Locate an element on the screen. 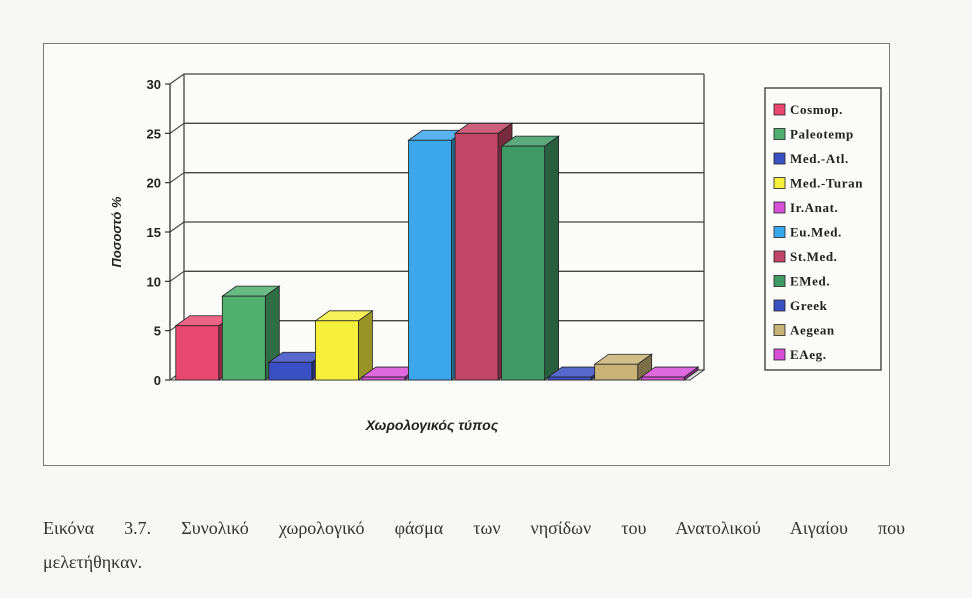 This screenshot has width=972, height=598. legend-label: EMed. is located at coordinates (810, 281).